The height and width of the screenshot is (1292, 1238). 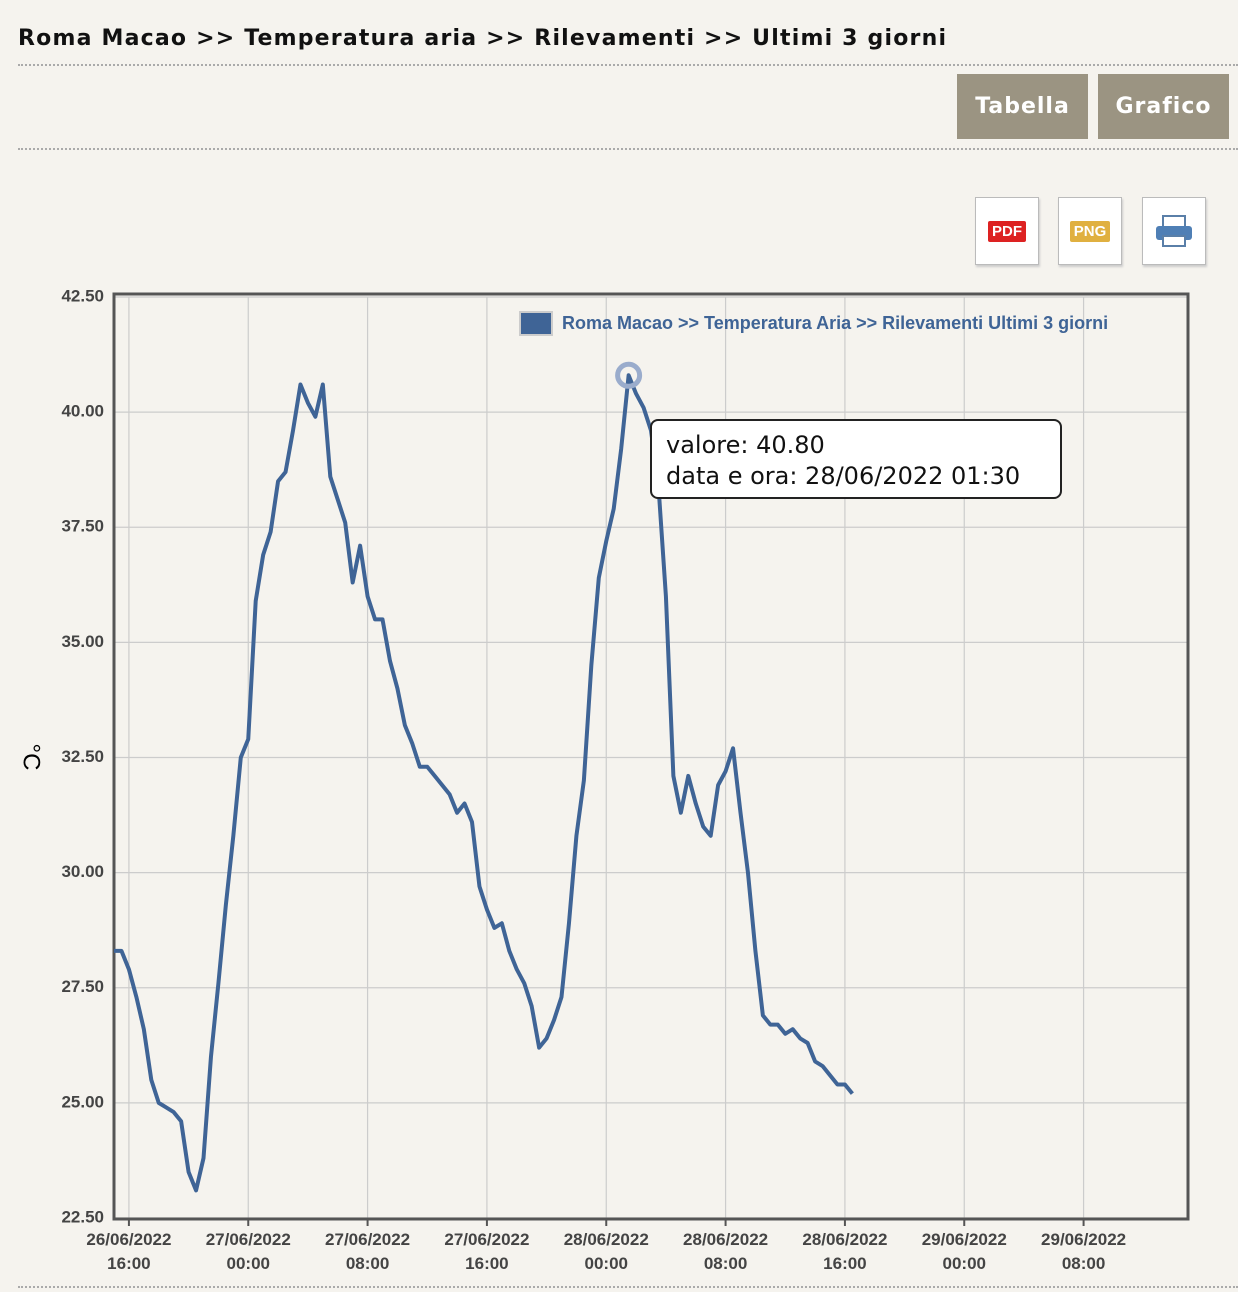 What do you see at coordinates (248, 1251) in the screenshot?
I see `x-tick-label: 27/06/2022 00:00` at bounding box center [248, 1251].